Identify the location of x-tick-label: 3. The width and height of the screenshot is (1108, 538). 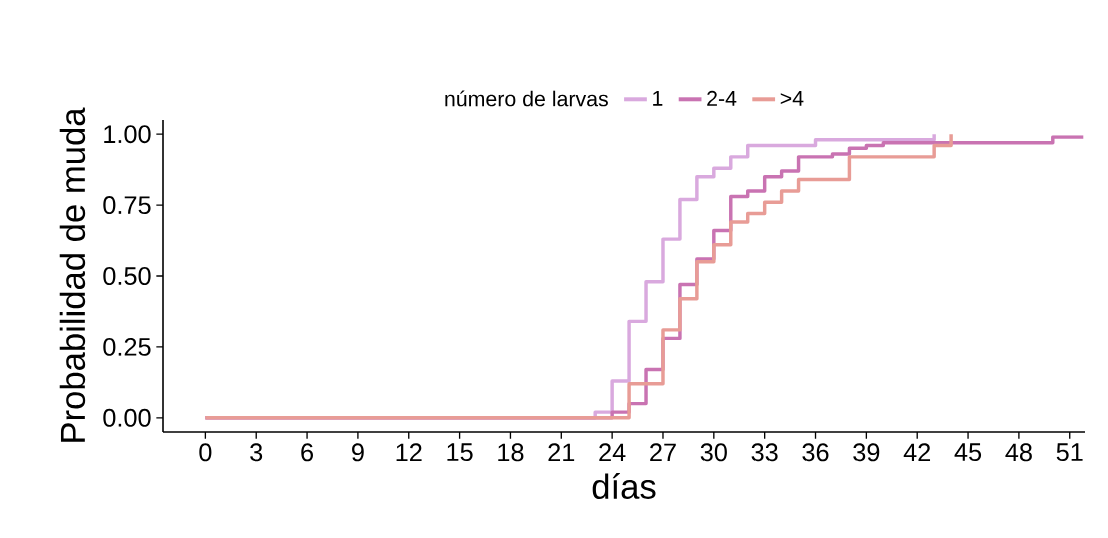
(256, 452).